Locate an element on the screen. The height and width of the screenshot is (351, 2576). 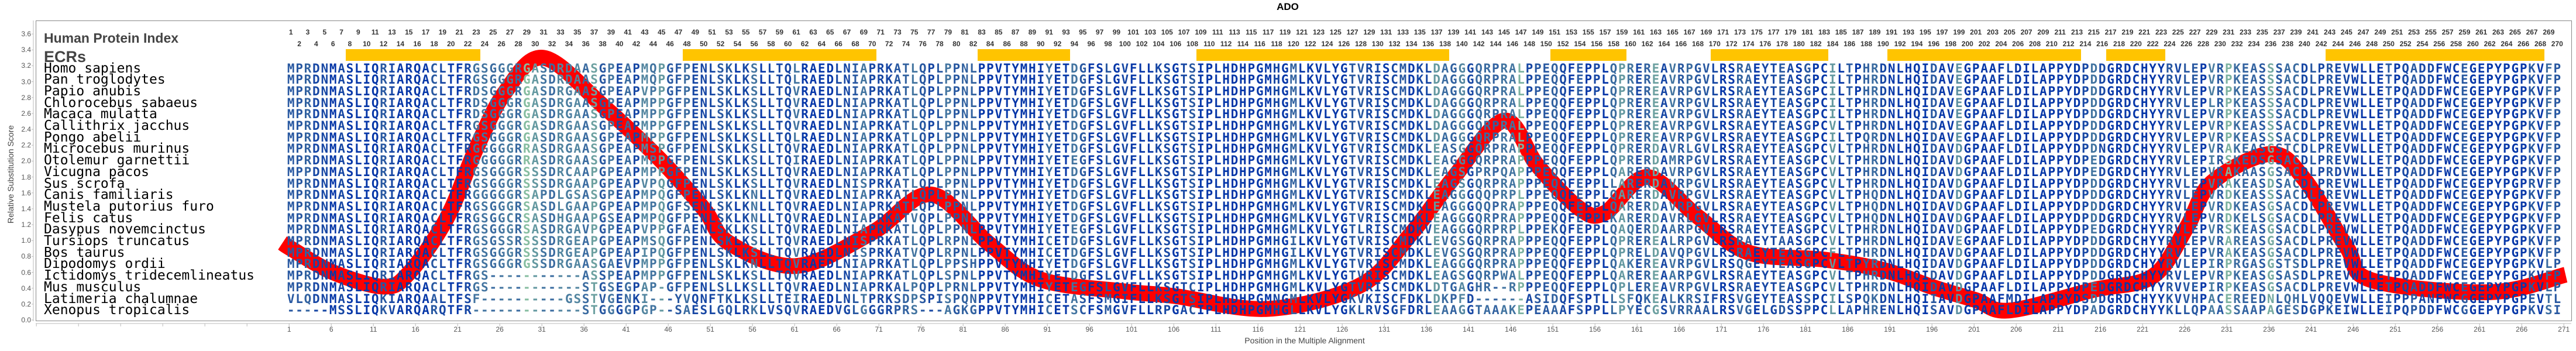
ruler-index-label: 14 is located at coordinates (401, 44).